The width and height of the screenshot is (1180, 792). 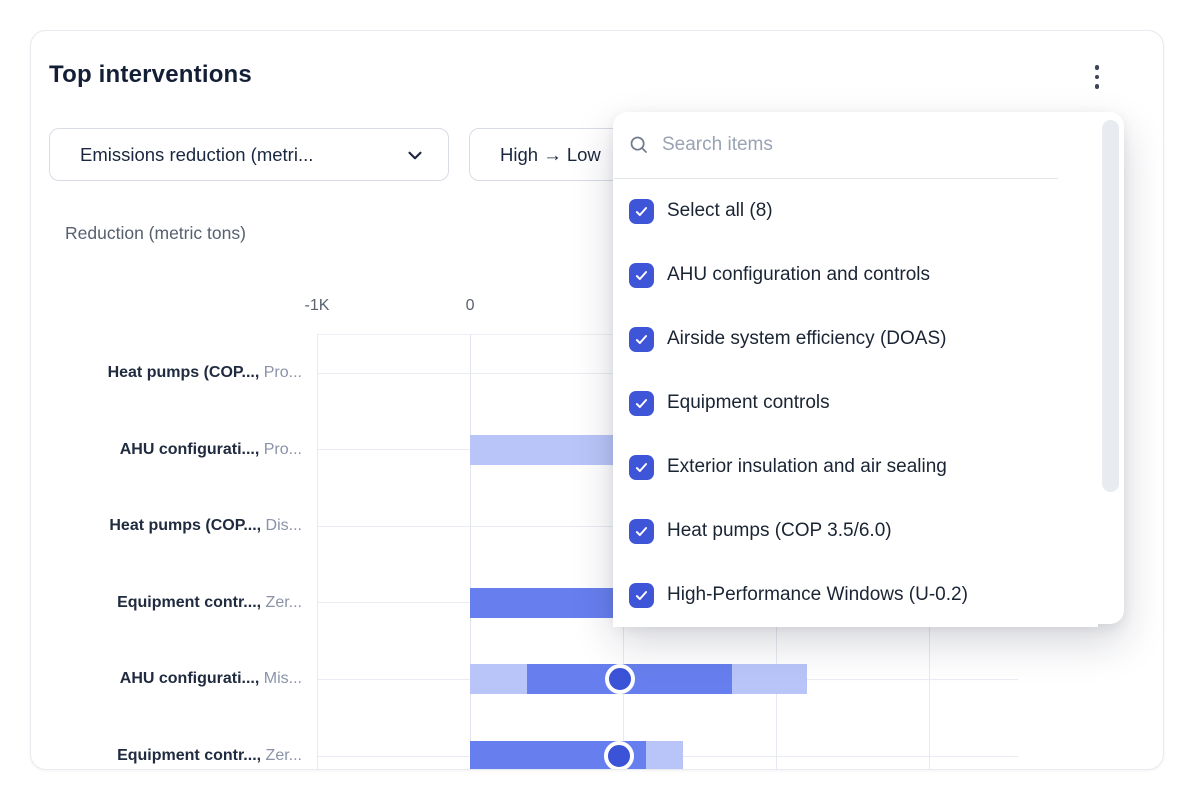 I want to click on axis-title: Reduction (metric tons), so click(x=155, y=233).